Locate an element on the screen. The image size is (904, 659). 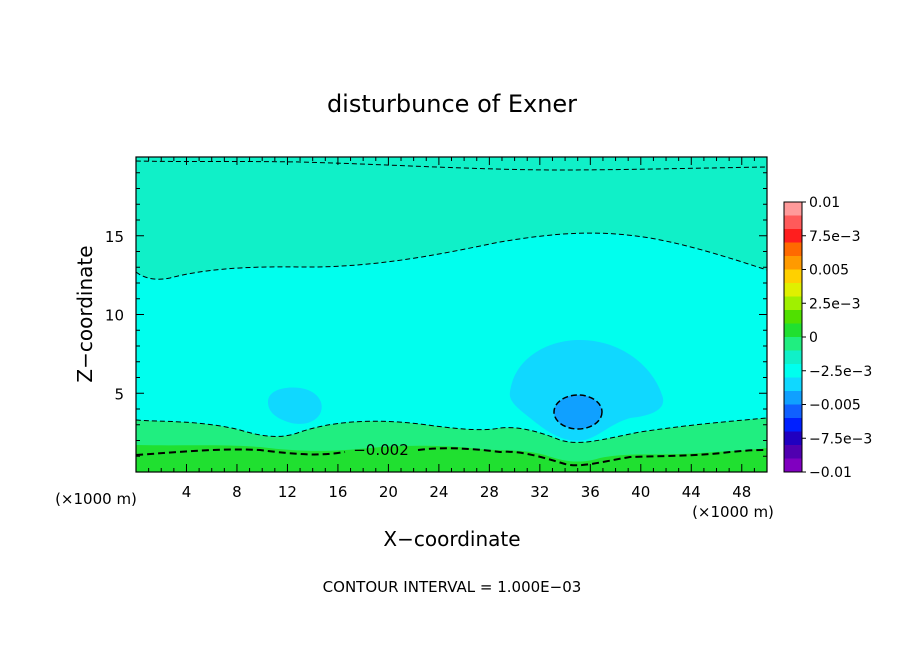
colorbar-tick-label: 2.5e−3 is located at coordinates (835, 304).